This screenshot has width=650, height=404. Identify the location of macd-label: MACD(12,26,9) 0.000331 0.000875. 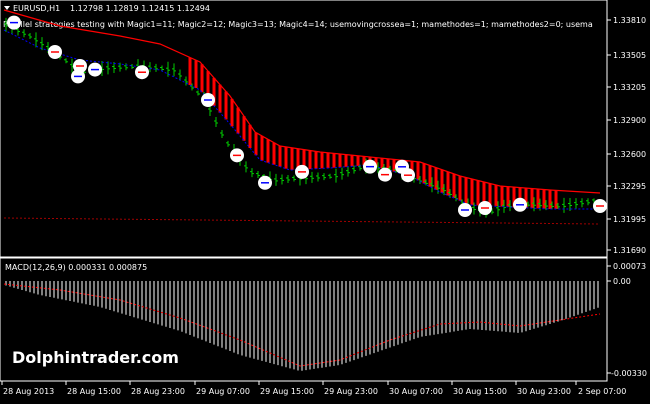
(76, 267).